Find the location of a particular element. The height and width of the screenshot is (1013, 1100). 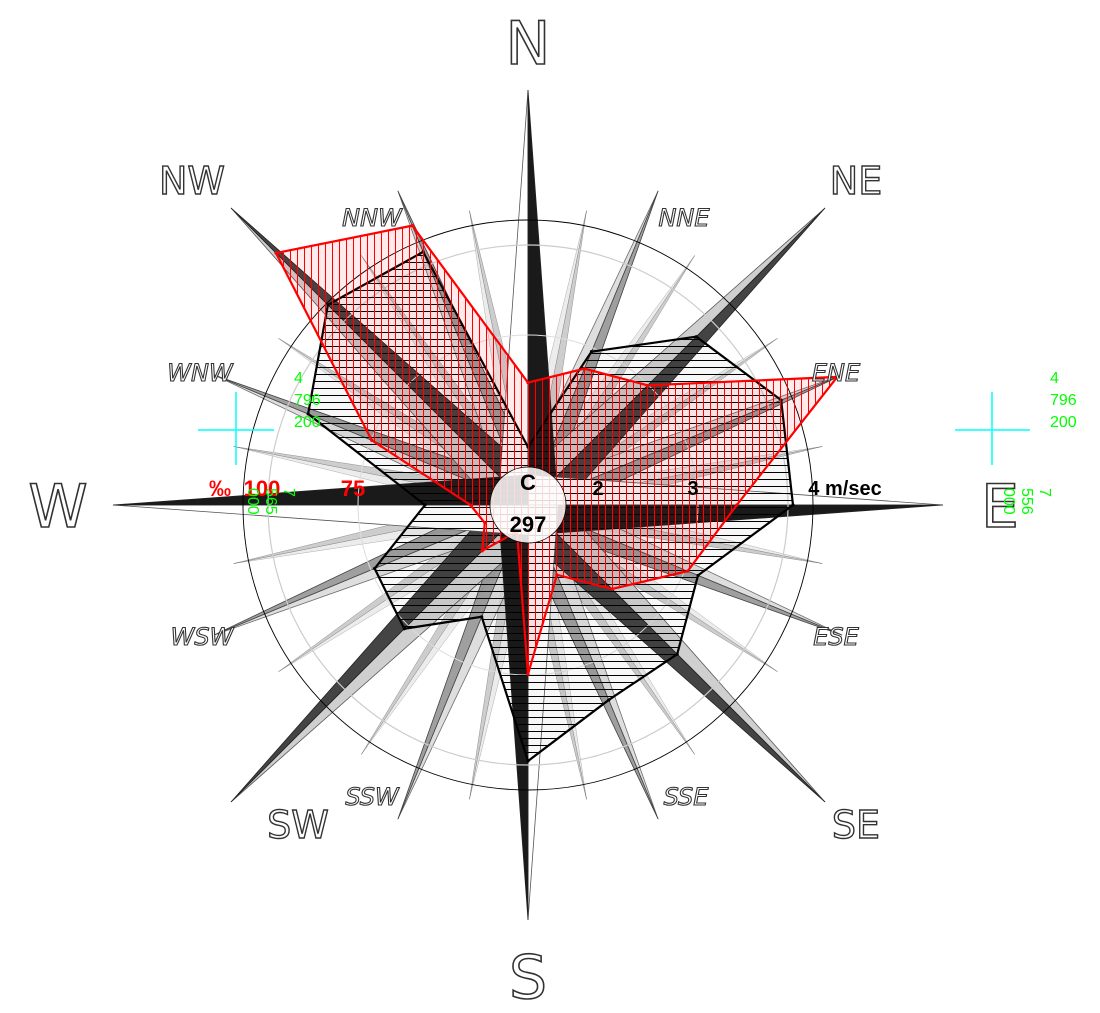

coord-left-side-0: 7 is located at coordinates (288, 492).